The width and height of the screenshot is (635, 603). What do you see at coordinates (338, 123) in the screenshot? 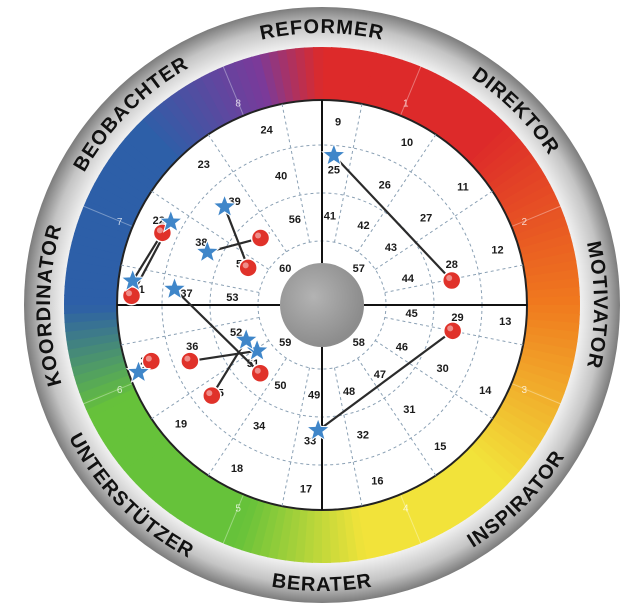
I see `field-number-9: 9` at bounding box center [338, 123].